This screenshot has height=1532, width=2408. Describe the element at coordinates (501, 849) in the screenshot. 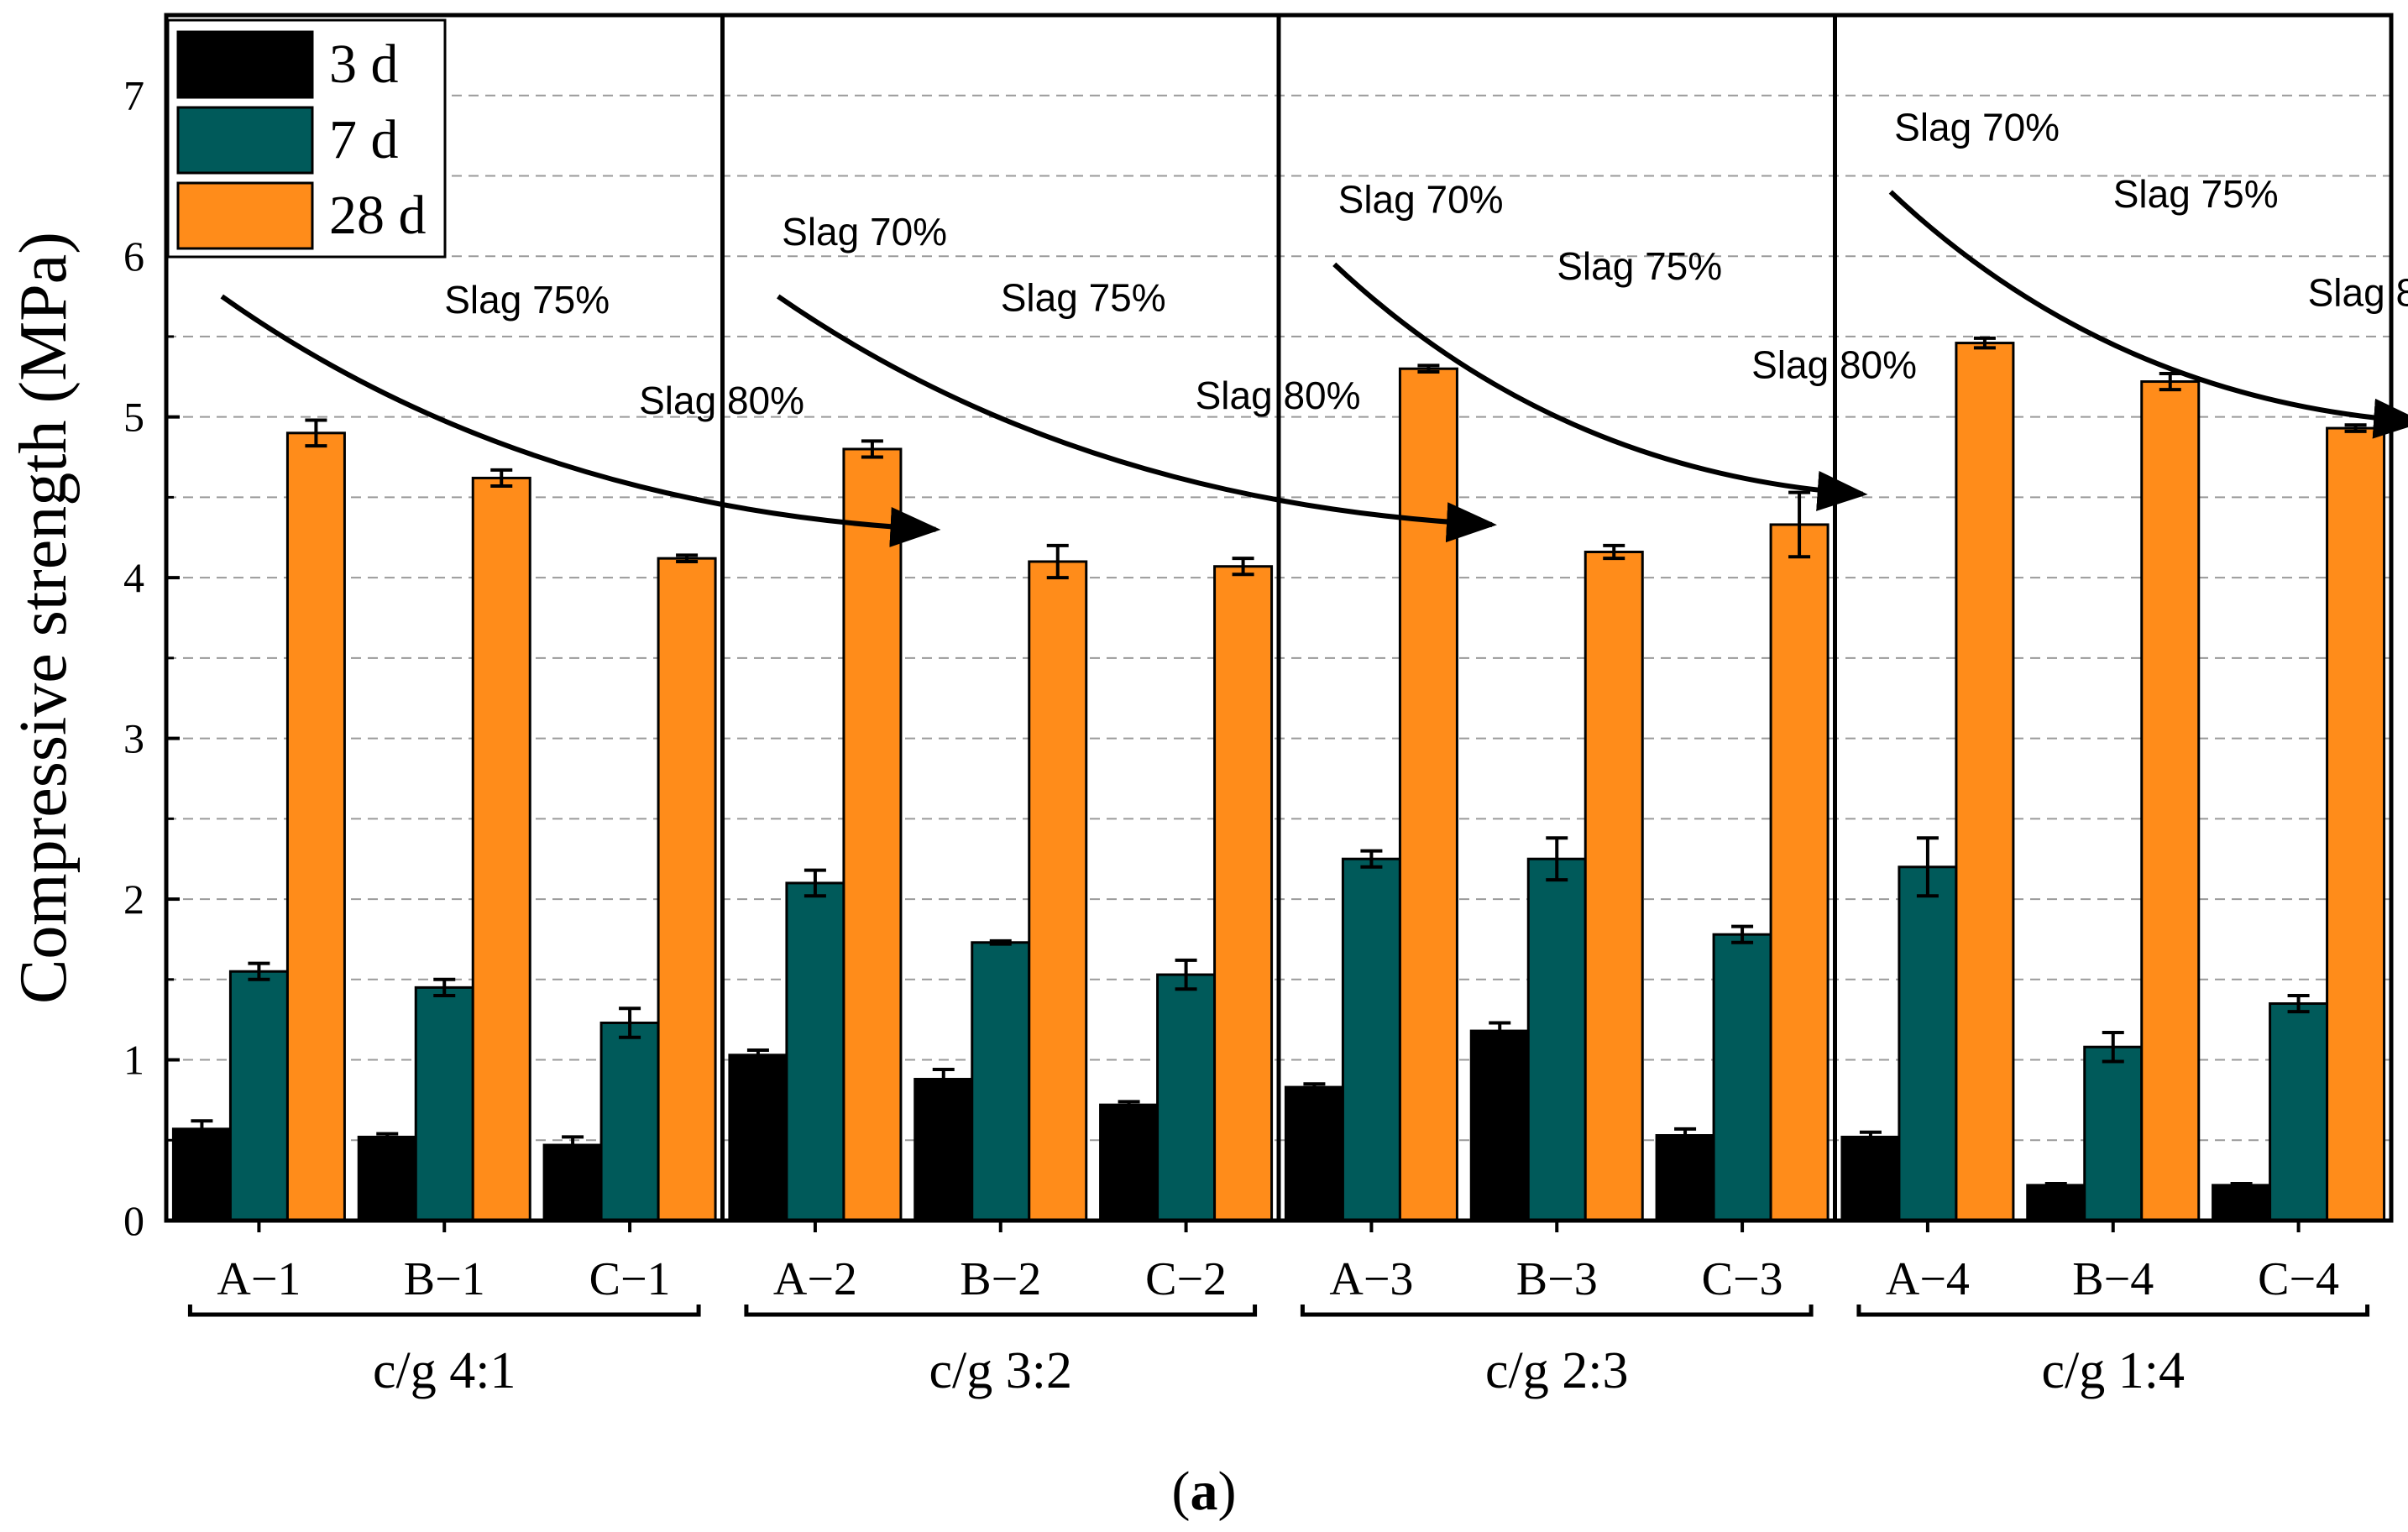

I see `bar-28d-B−1` at that location.